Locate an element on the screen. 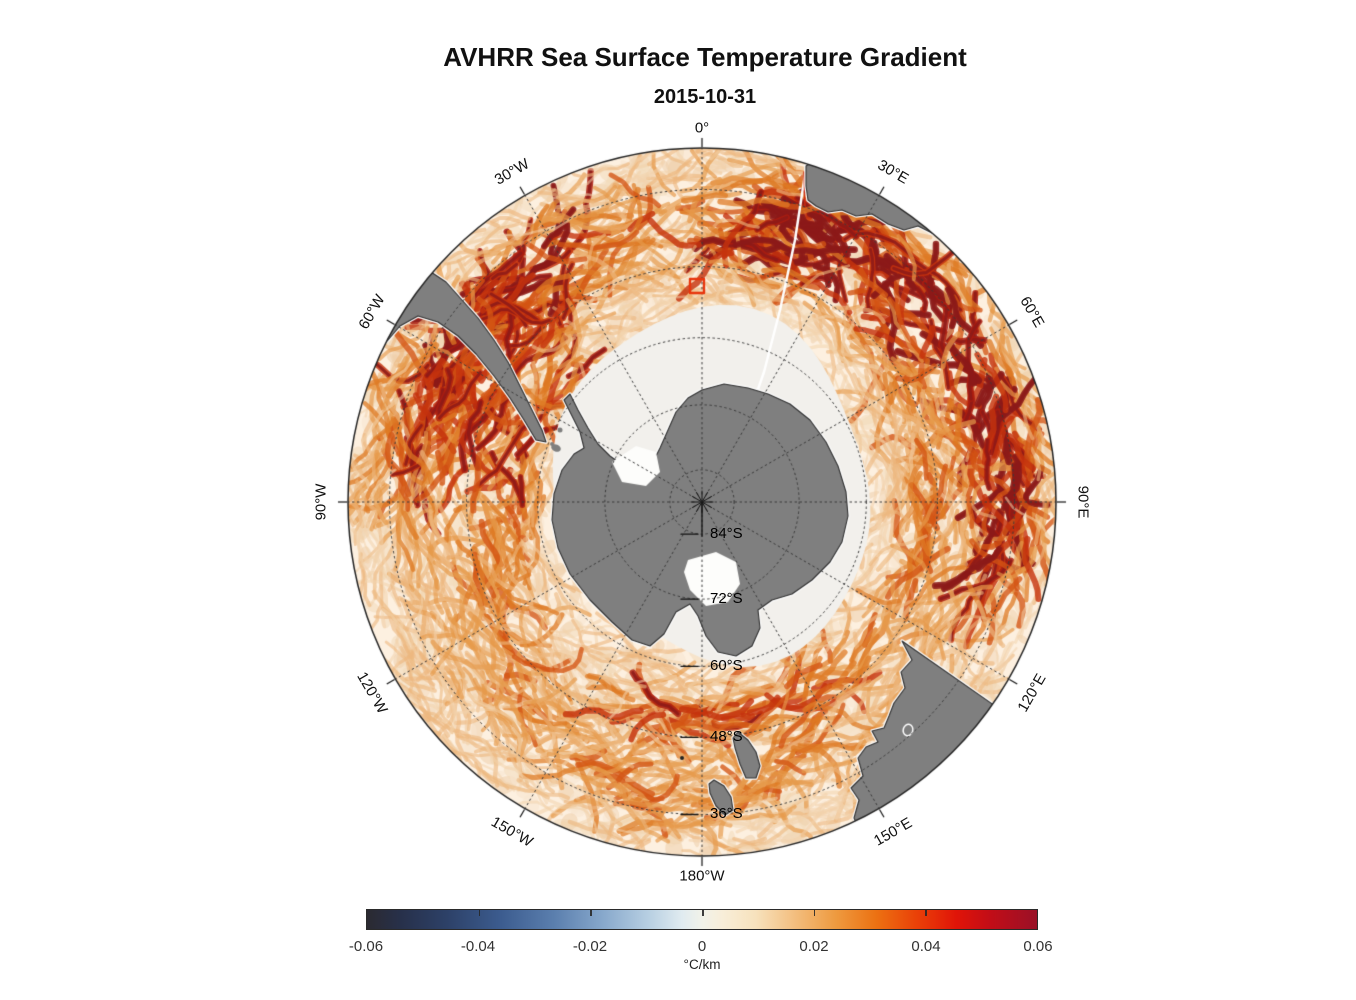 This screenshot has width=1356, height=1000. meridian-label-90e: 90°E is located at coordinates (1083, 502).